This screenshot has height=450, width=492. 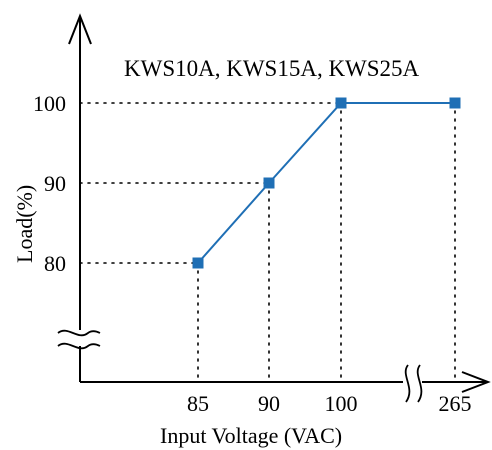 What do you see at coordinates (269, 403) in the screenshot?
I see `x-tick-label: 90` at bounding box center [269, 403].